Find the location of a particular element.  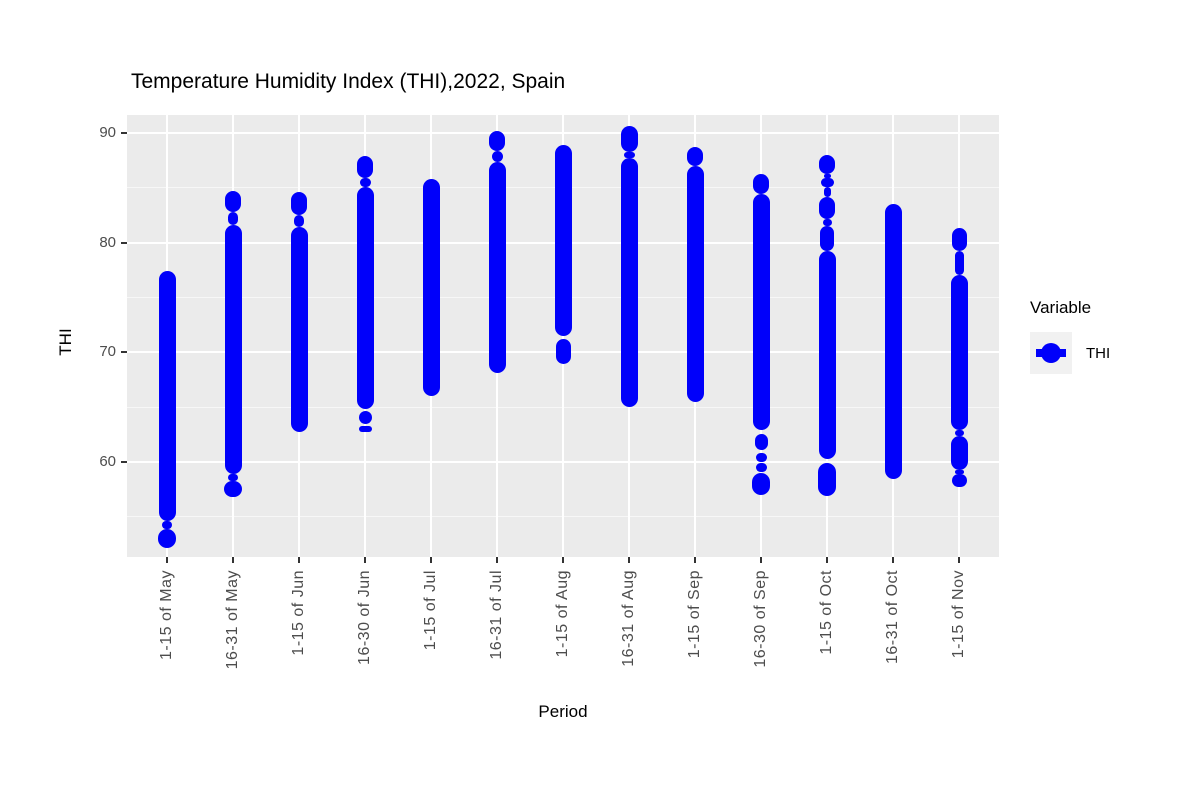

gridline-major-x is located at coordinates (563, 336).